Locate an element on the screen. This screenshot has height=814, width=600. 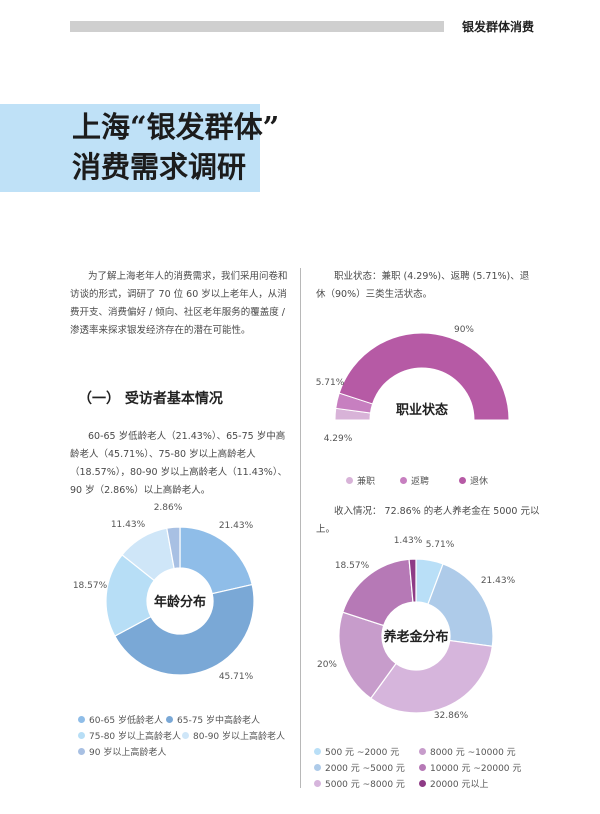
title-band is located at coordinates (130, 148).